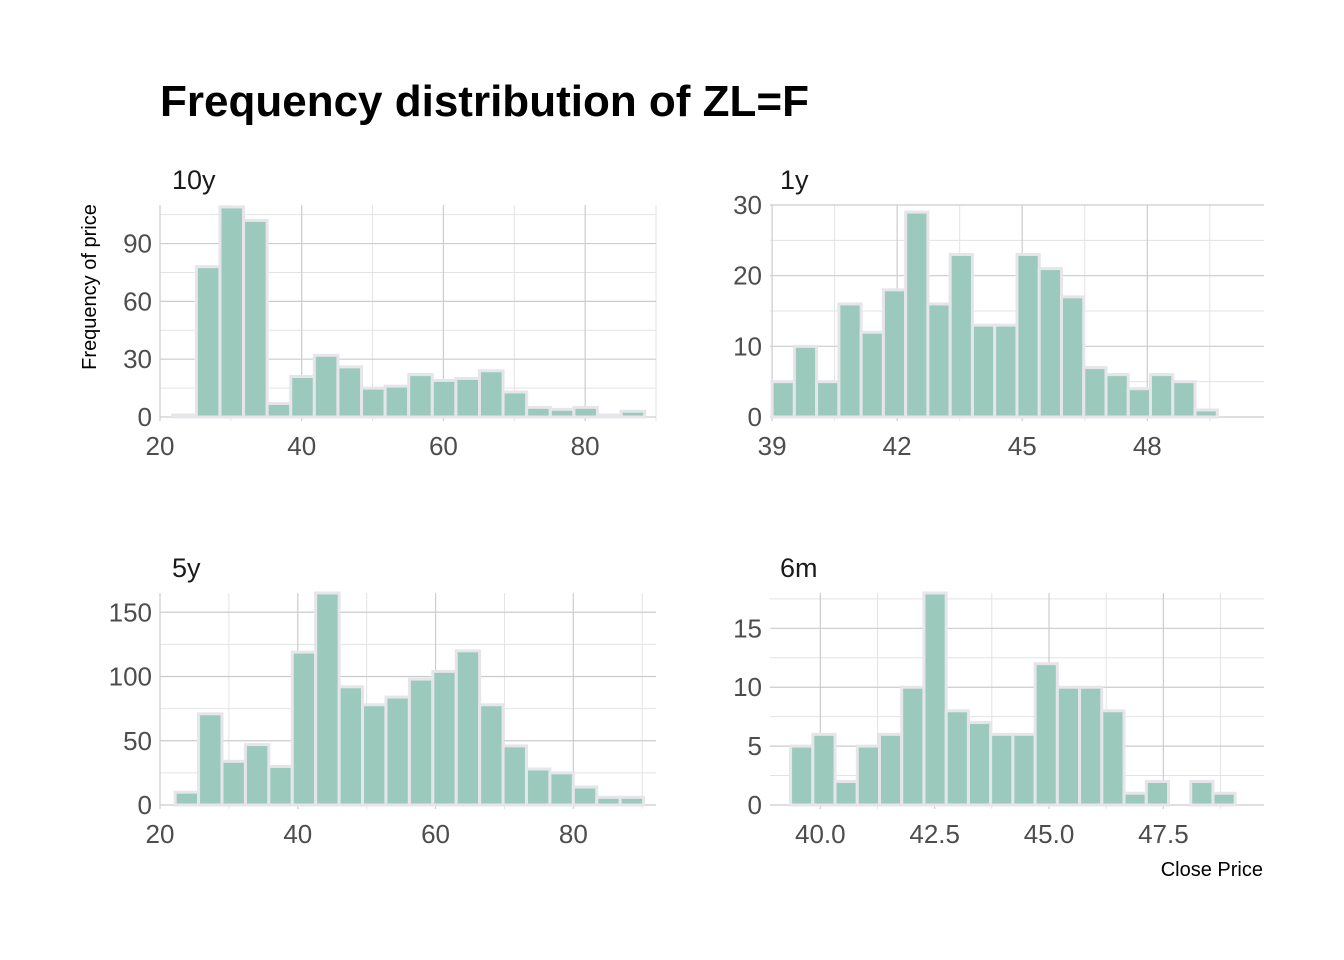 The image size is (1344, 960). Describe the element at coordinates (998, 701) in the screenshot. I see `panel-6m: 0 5 10 15 40.0 42.5 45.0 47.5 6m` at that location.